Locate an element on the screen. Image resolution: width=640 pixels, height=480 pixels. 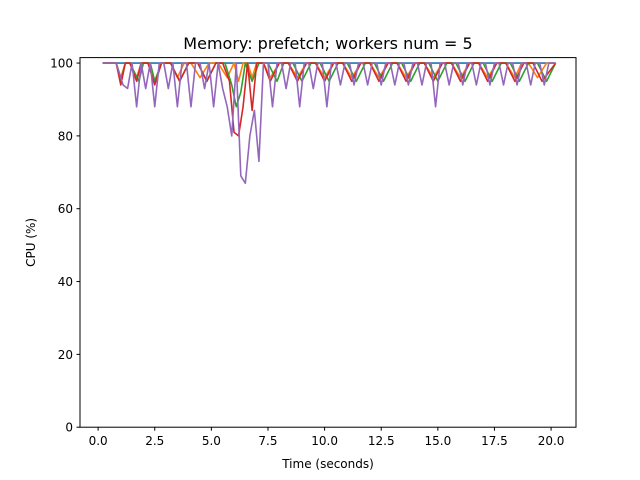
x-tick-label: 0.0 is located at coordinates (98, 441).